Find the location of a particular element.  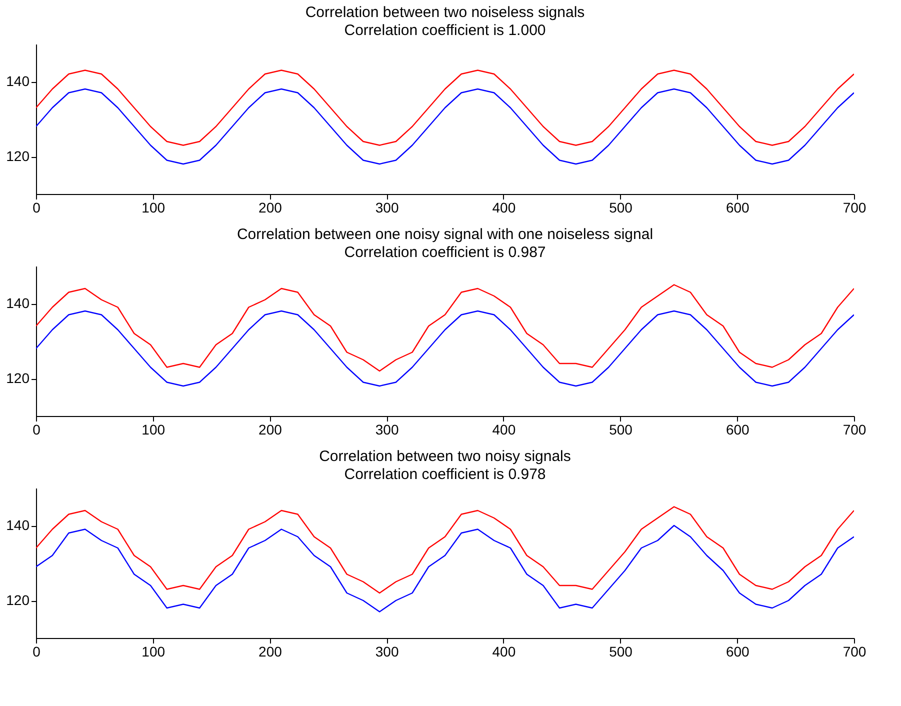

chart-title: Correlation between two noisy signals is located at coordinates (445, 456).